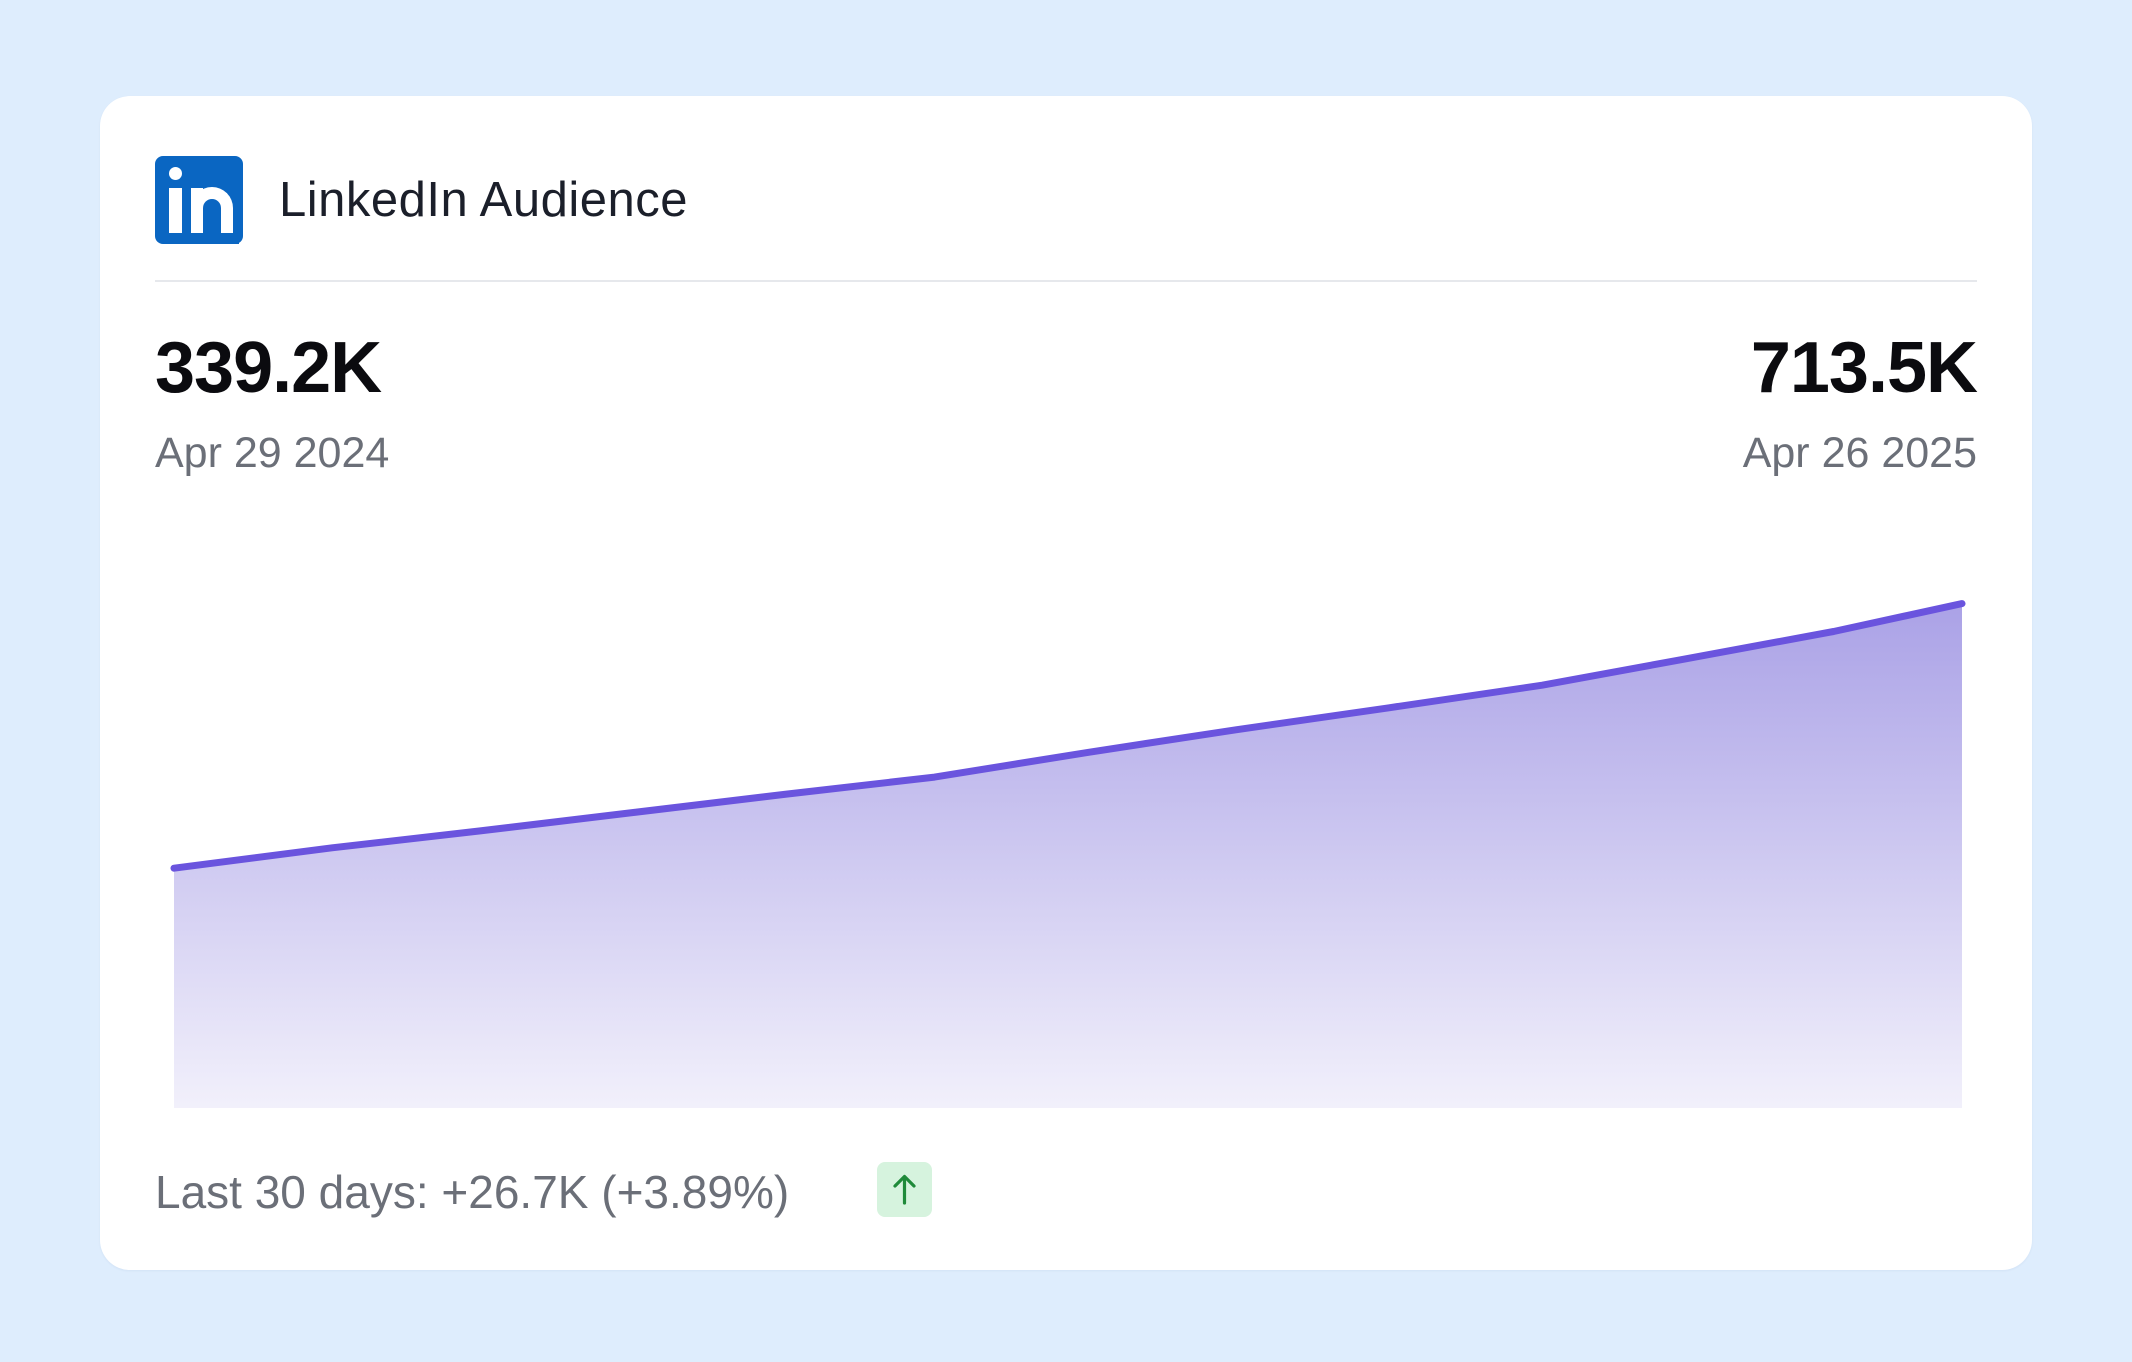 This screenshot has width=2132, height=1362. I want to click on start-date: Apr 29 2024, so click(272, 453).